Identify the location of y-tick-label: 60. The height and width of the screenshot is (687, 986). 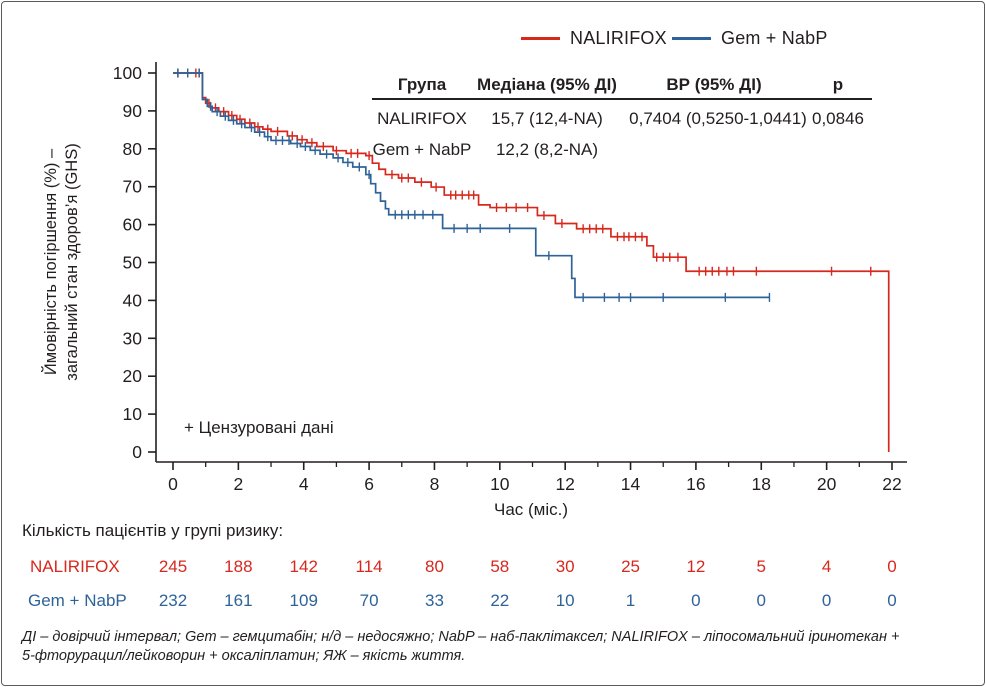
(133, 225).